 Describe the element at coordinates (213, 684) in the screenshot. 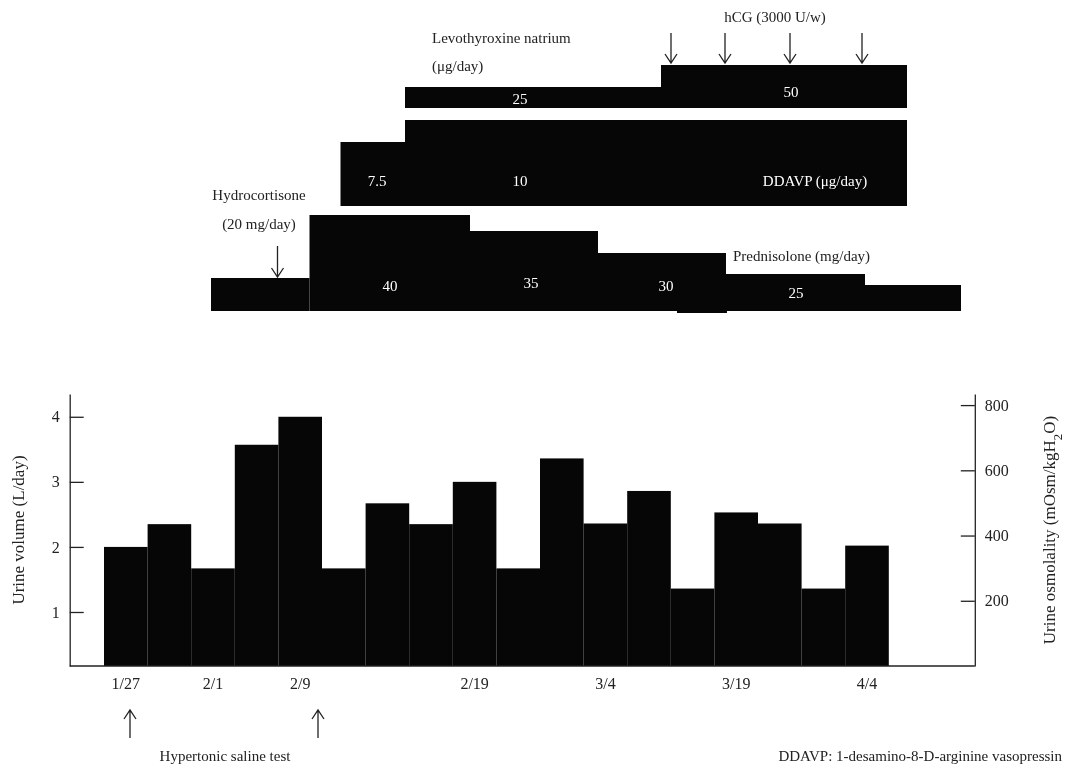

I see `x-tick-label: 2/1` at that location.